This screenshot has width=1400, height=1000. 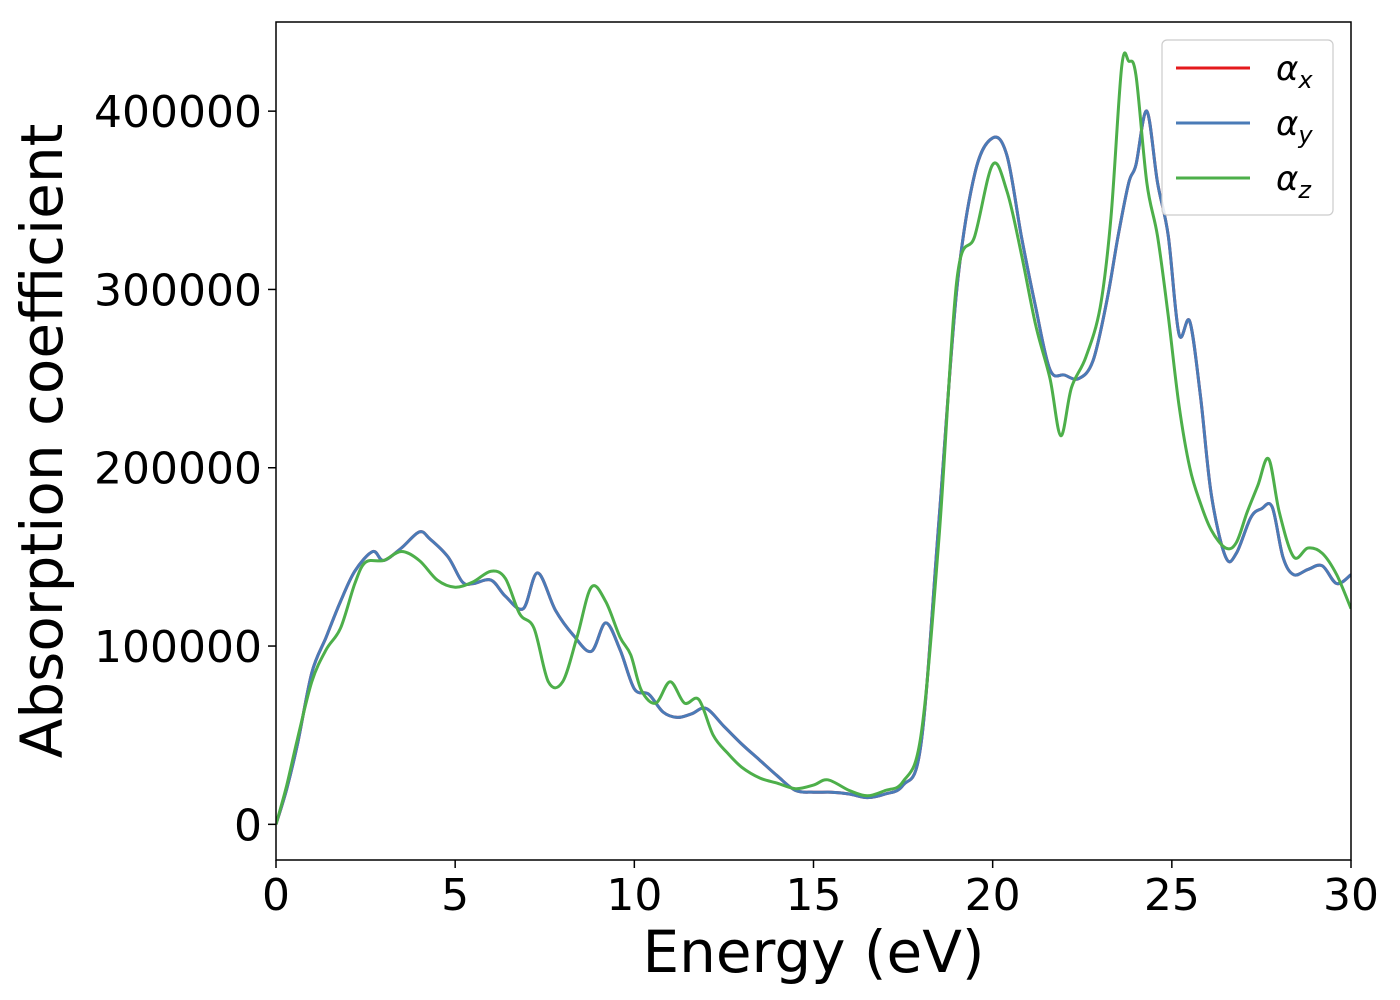 What do you see at coordinates (814, 895) in the screenshot?
I see `x-tick-label: 15` at bounding box center [814, 895].